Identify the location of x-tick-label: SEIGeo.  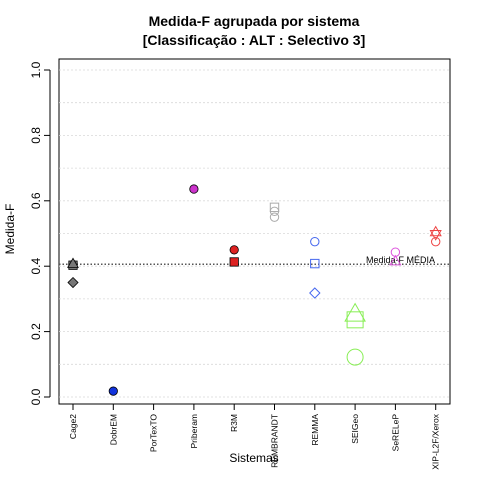
(355, 429).